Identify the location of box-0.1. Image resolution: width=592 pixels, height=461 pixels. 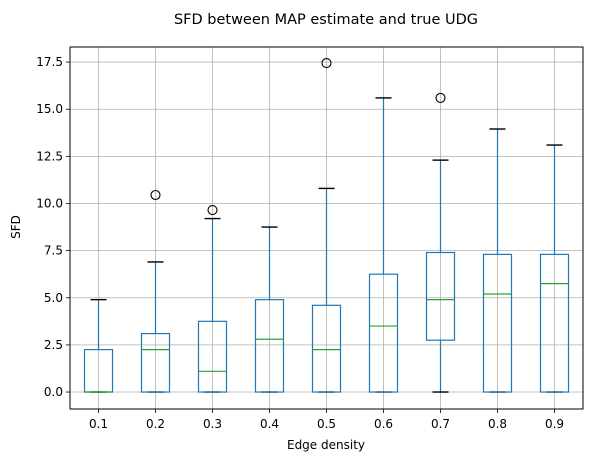
(98, 345).